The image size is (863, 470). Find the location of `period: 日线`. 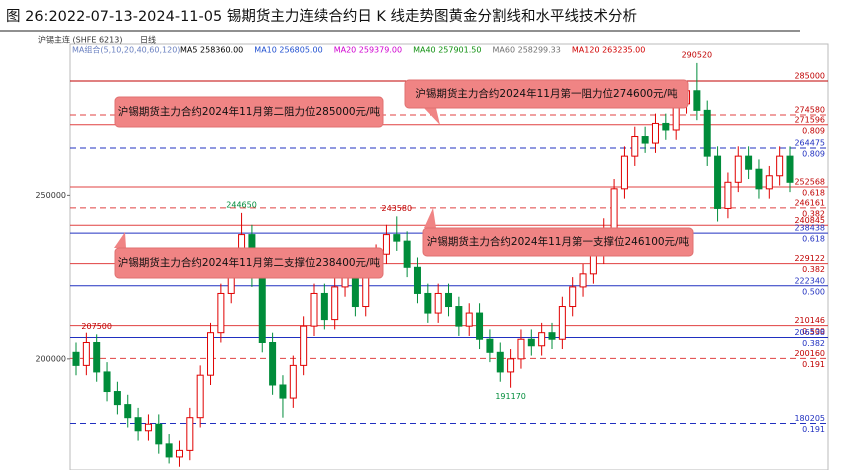

period: 日线 is located at coordinates (148, 40).